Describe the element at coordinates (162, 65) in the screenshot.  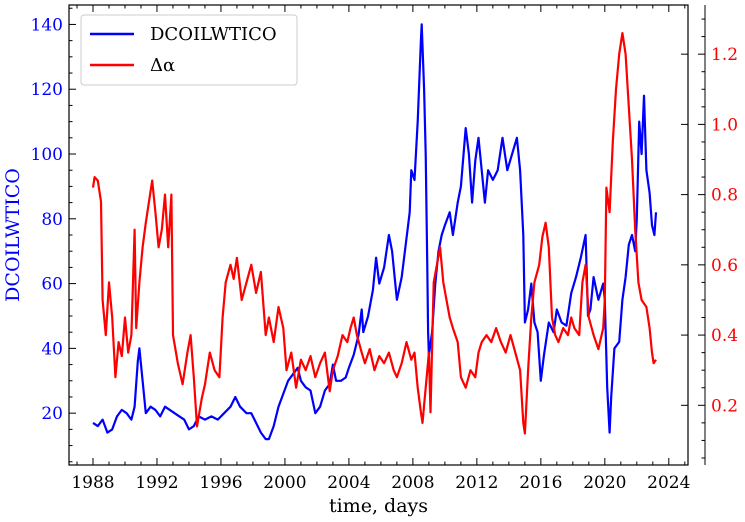
I see `legend-label-2: Δα` at that location.